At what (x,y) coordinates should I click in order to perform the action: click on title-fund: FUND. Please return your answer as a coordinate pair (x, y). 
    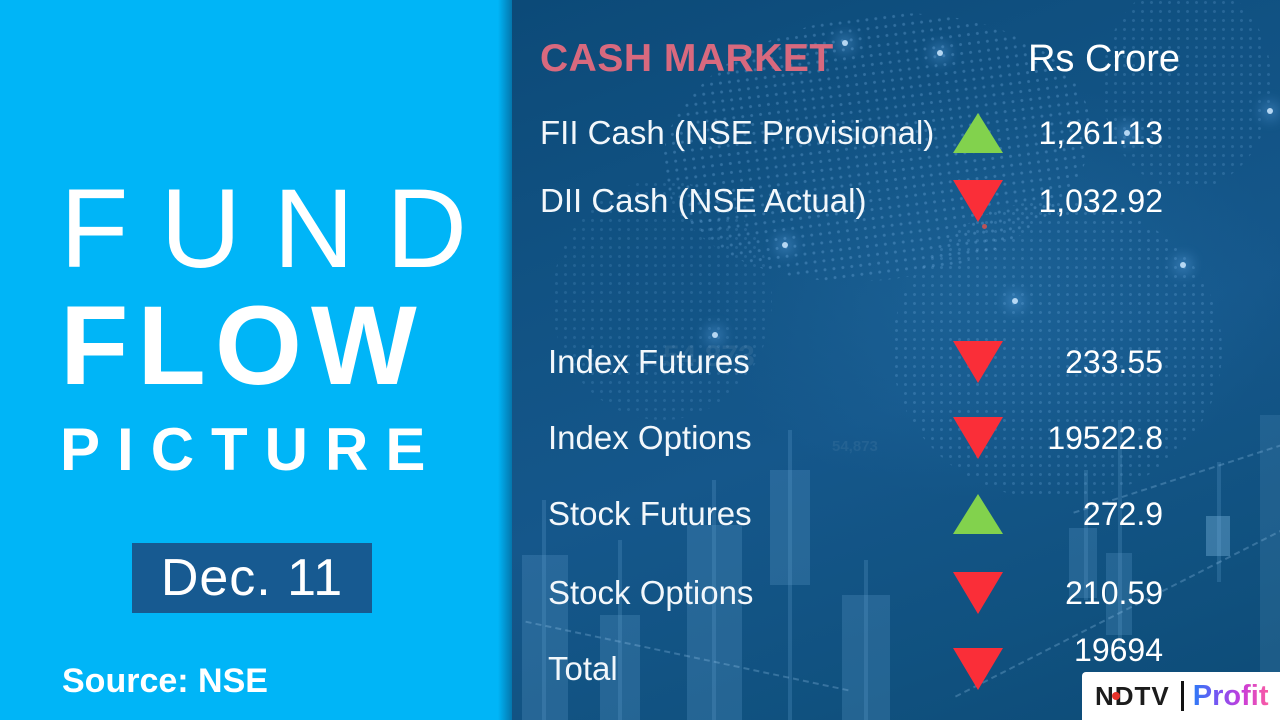
    Looking at the image, I should click on (280, 228).